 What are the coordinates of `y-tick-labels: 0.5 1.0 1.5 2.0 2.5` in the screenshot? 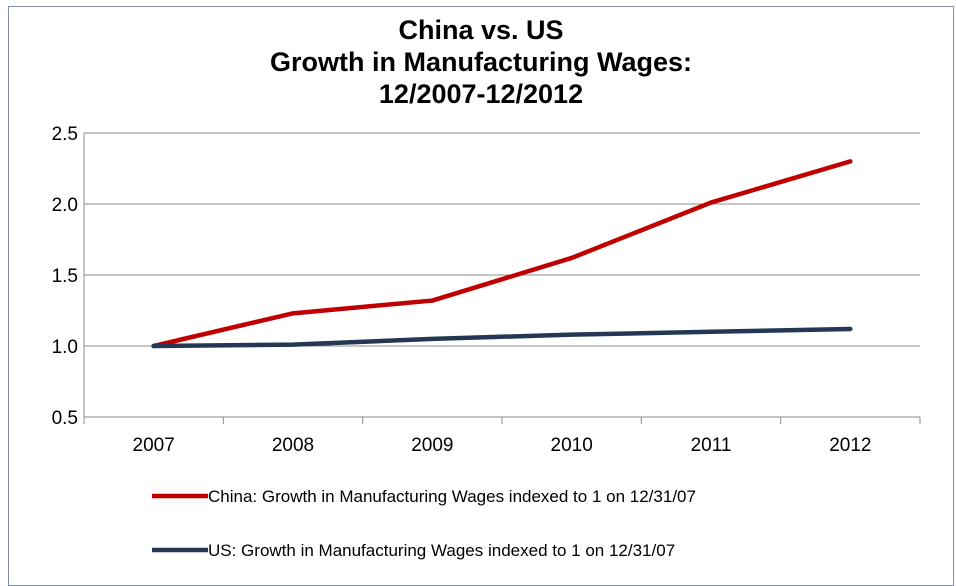 It's located at (65, 276).